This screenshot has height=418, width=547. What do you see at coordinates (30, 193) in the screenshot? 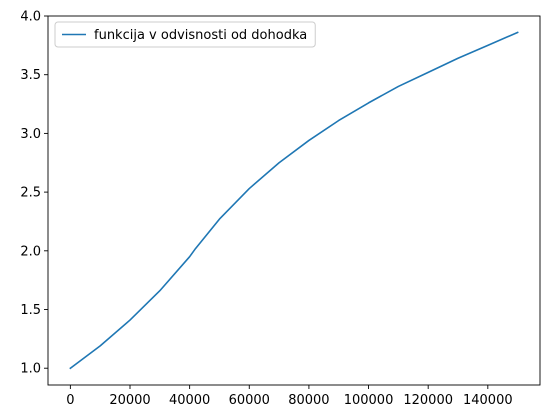
I see `y-tick-label: 2.5` at bounding box center [30, 193].